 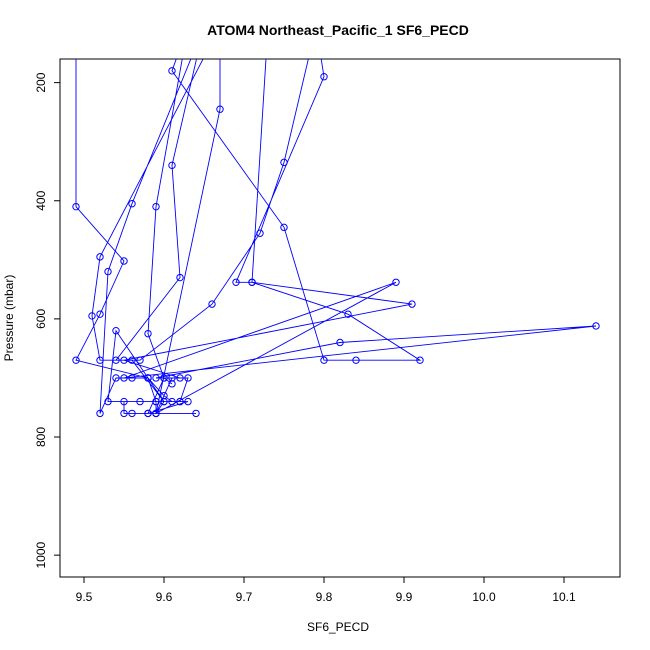 I want to click on x-axis-label: SF6_PECD, so click(x=338, y=627).